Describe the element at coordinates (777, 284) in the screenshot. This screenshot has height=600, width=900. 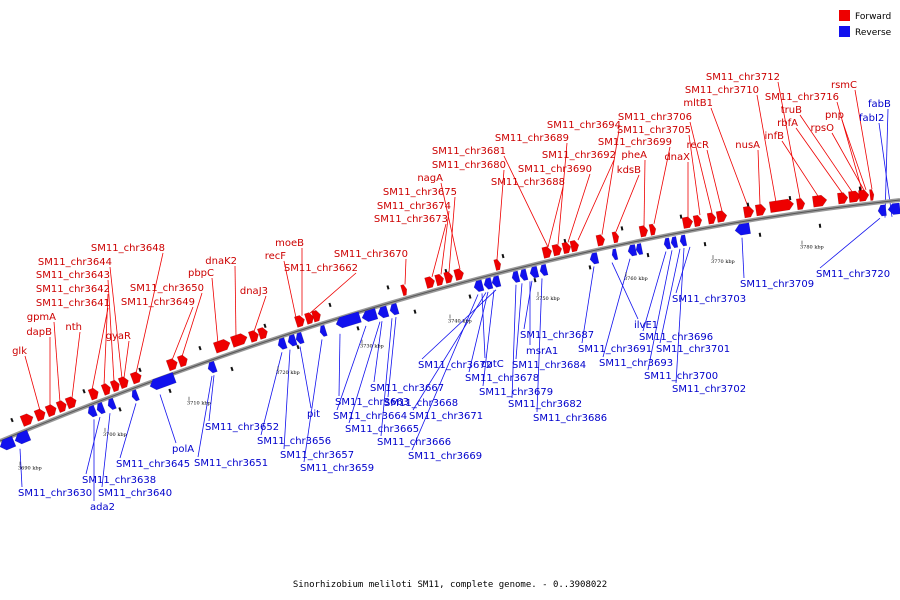
I see `reverse-gene-label: SM11_chr3709` at that location.